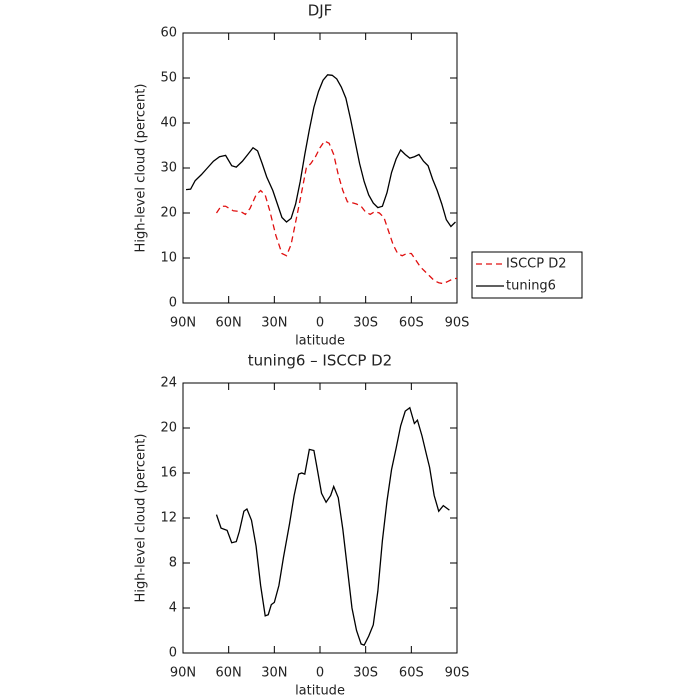 This screenshot has height=700, width=700. What do you see at coordinates (168, 383) in the screenshot?
I see `y-tick-label: 24` at bounding box center [168, 383].